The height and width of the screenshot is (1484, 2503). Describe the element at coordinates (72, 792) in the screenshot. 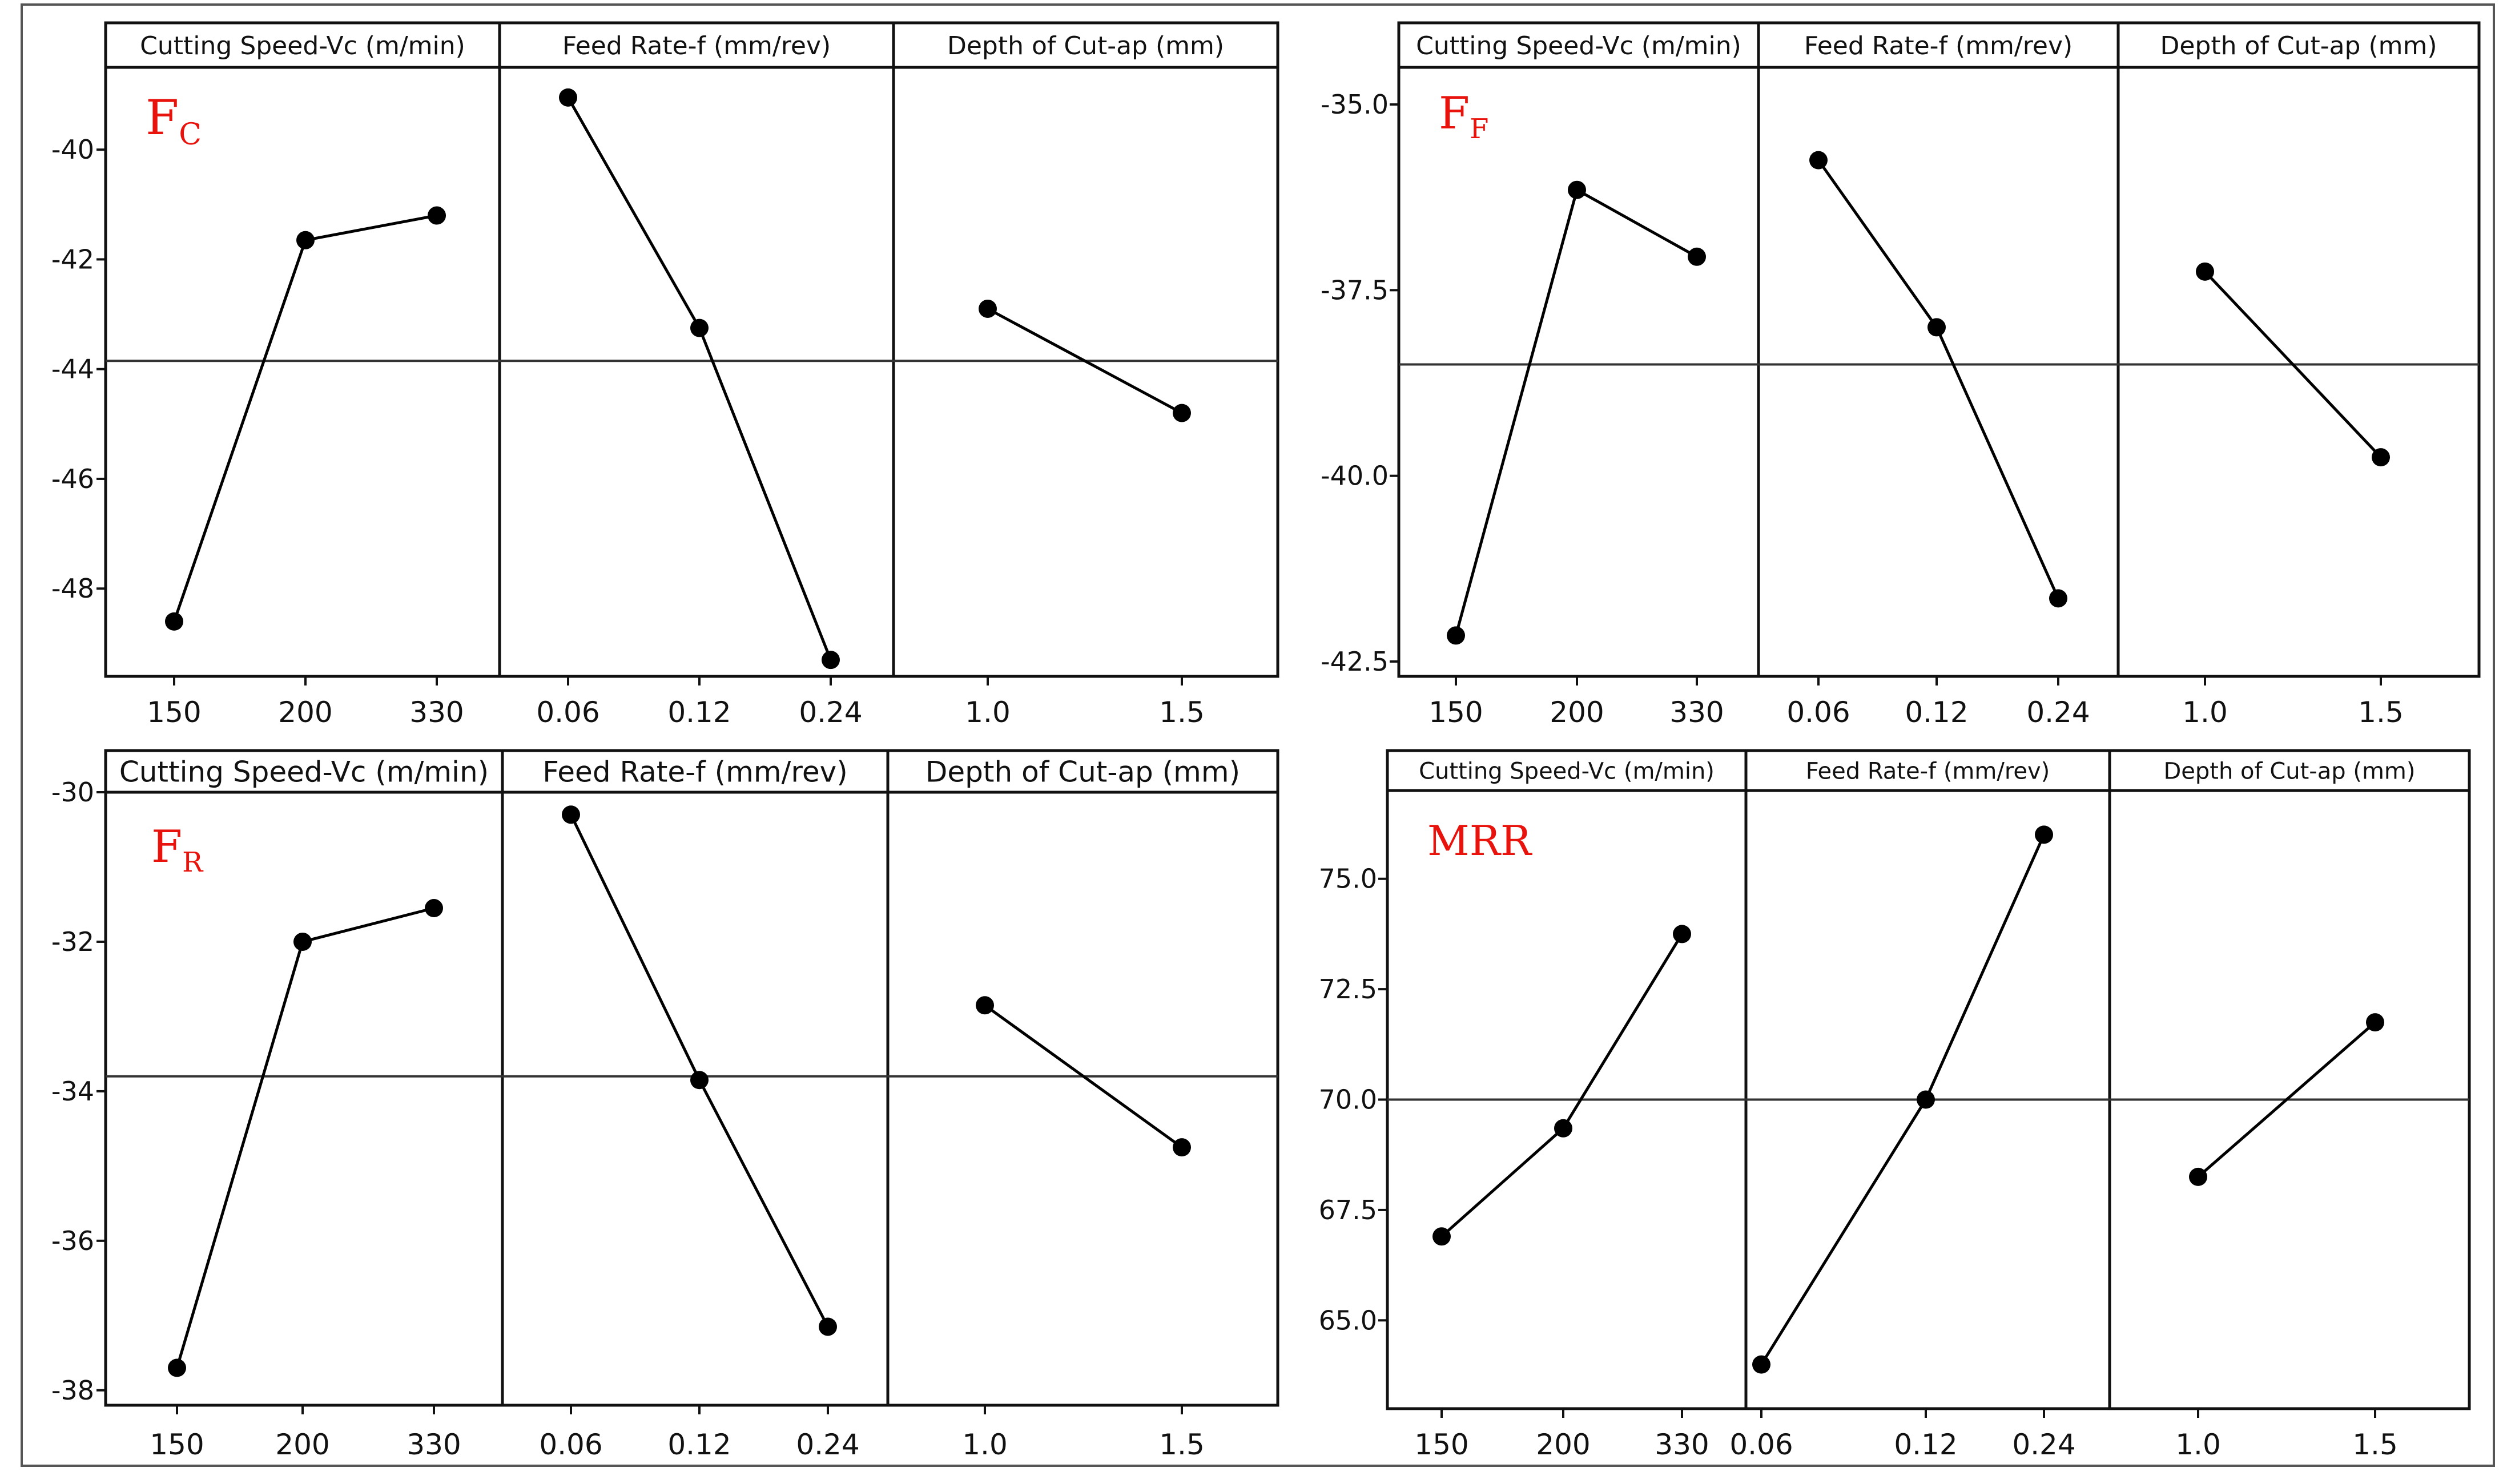

I see `y-tick-label: -30` at that location.